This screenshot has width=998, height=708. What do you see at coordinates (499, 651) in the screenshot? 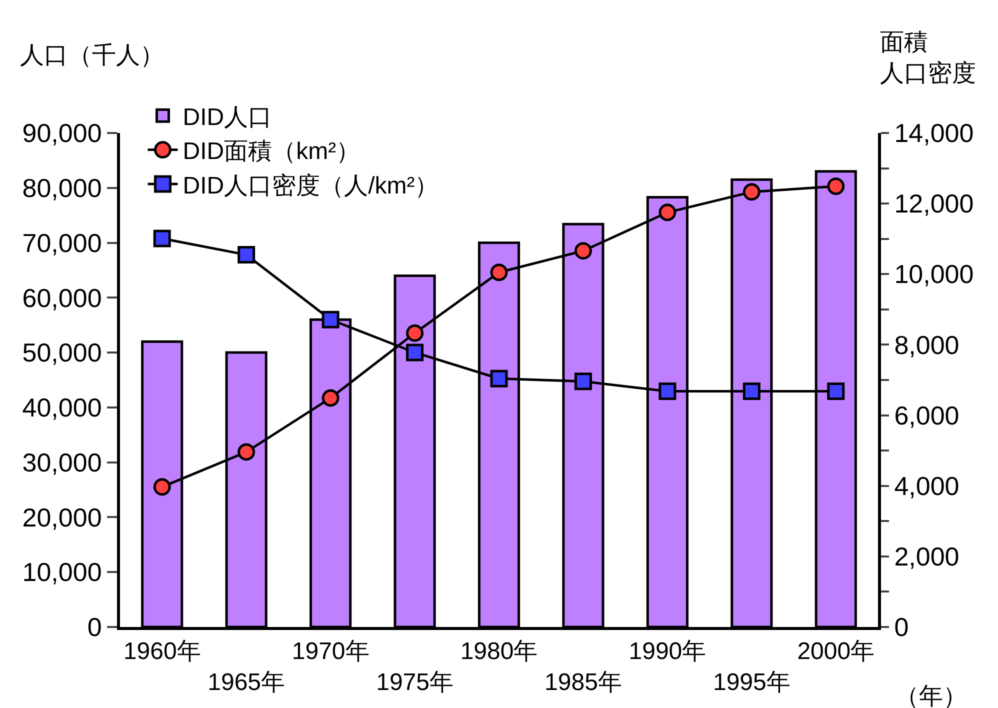
I see `x-tick-label: 1980年` at bounding box center [499, 651].